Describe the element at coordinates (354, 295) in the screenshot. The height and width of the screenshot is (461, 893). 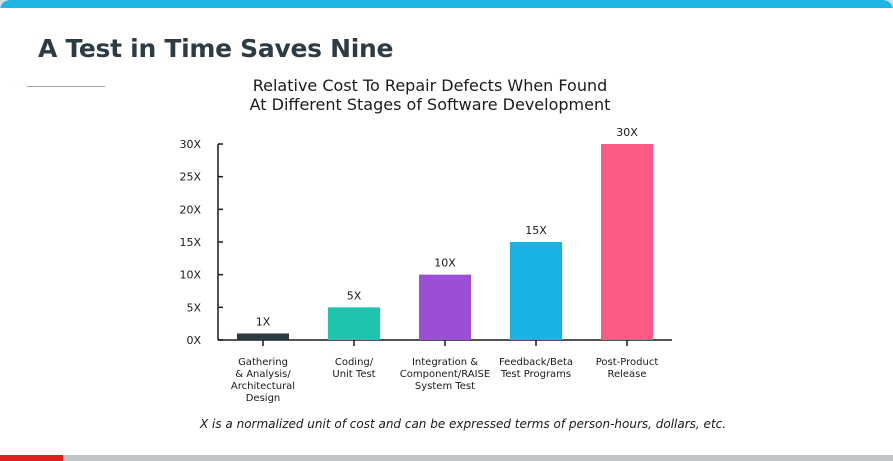
I see `bar-value-label: 5X` at that location.